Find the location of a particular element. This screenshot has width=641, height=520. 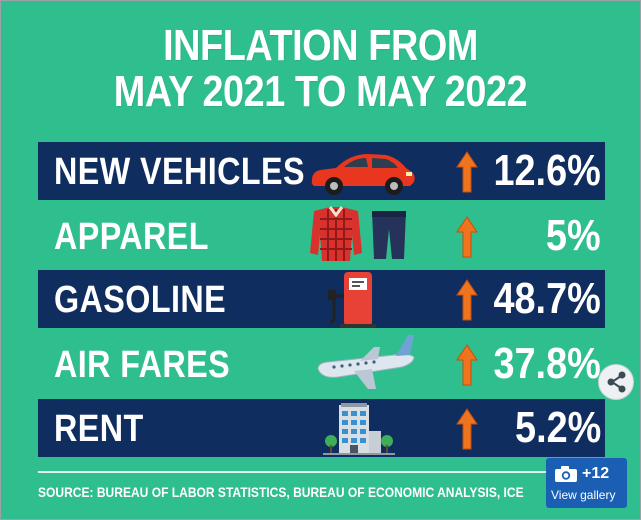

row-air-fares: AIR FARES 37.8% is located at coordinates (321, 364).